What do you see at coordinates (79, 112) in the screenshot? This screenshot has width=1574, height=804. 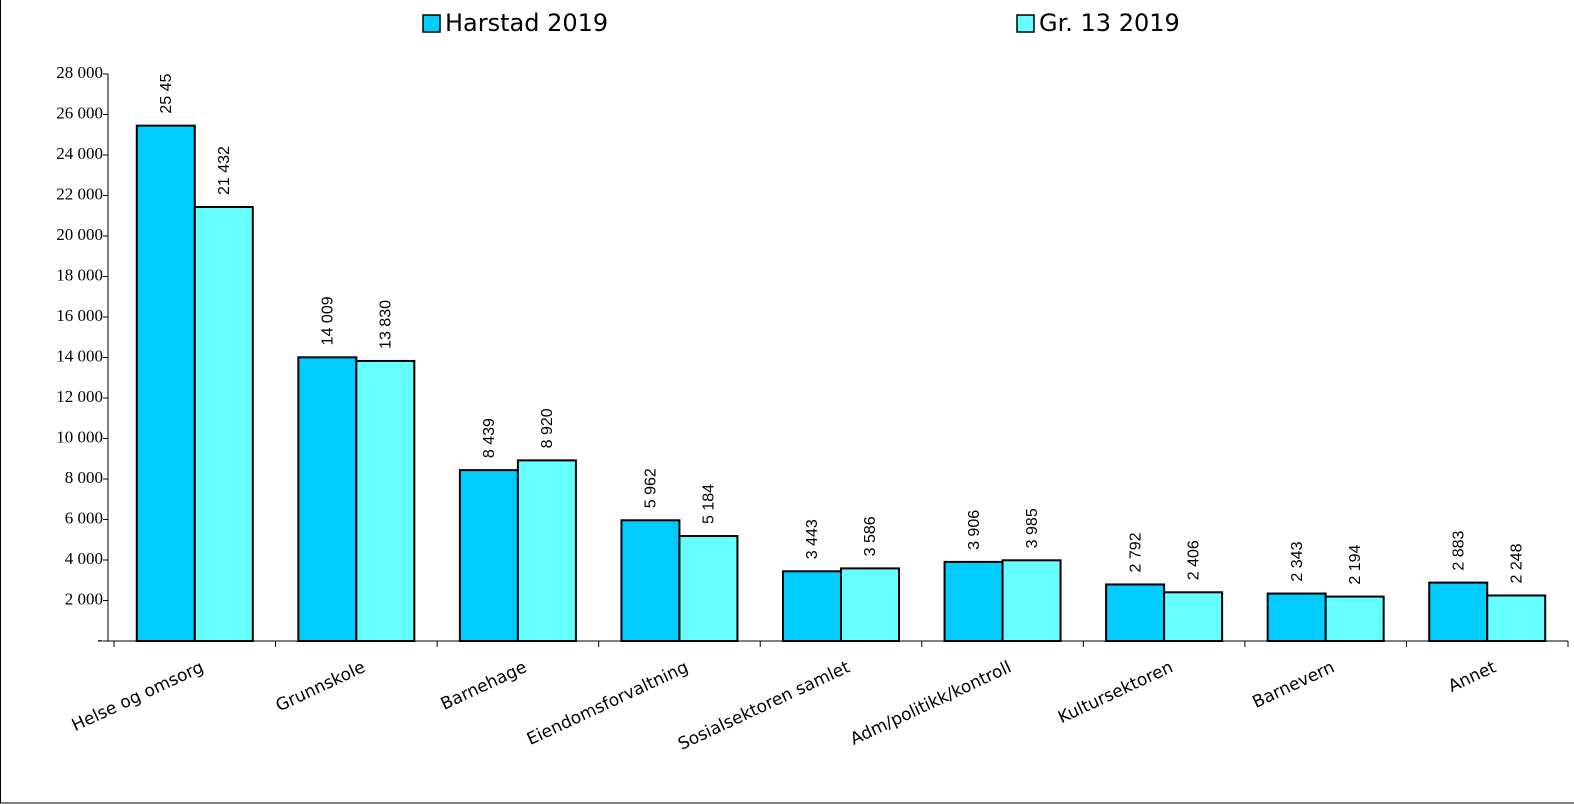 I see `y-tick-label: 26 000` at bounding box center [79, 112].